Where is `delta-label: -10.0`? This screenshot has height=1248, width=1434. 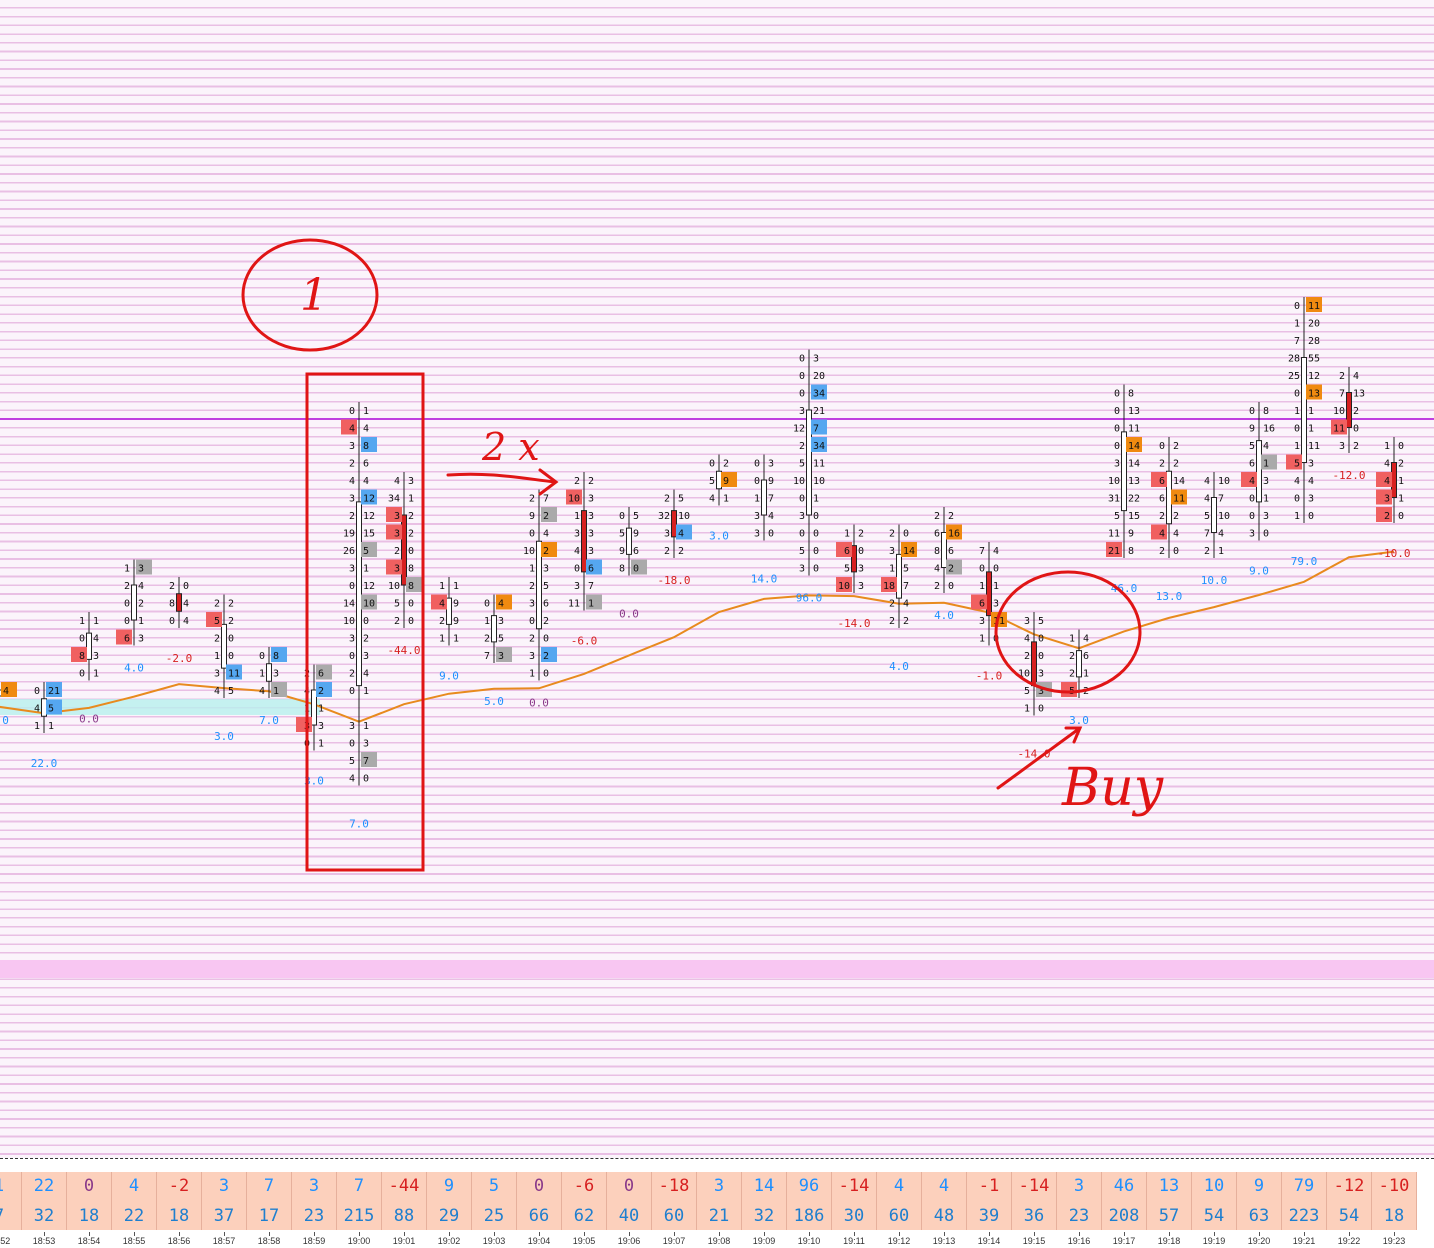 delta-label: -10.0 is located at coordinates (1393, 553).